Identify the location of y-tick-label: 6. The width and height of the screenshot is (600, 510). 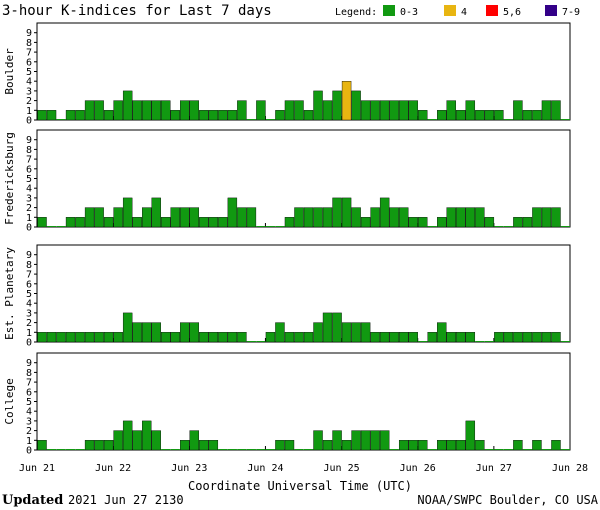
(29, 169).